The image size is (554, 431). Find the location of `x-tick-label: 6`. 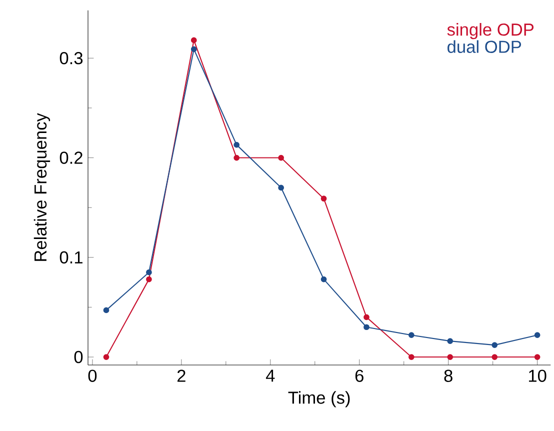

x-tick-label: 6 is located at coordinates (359, 376).